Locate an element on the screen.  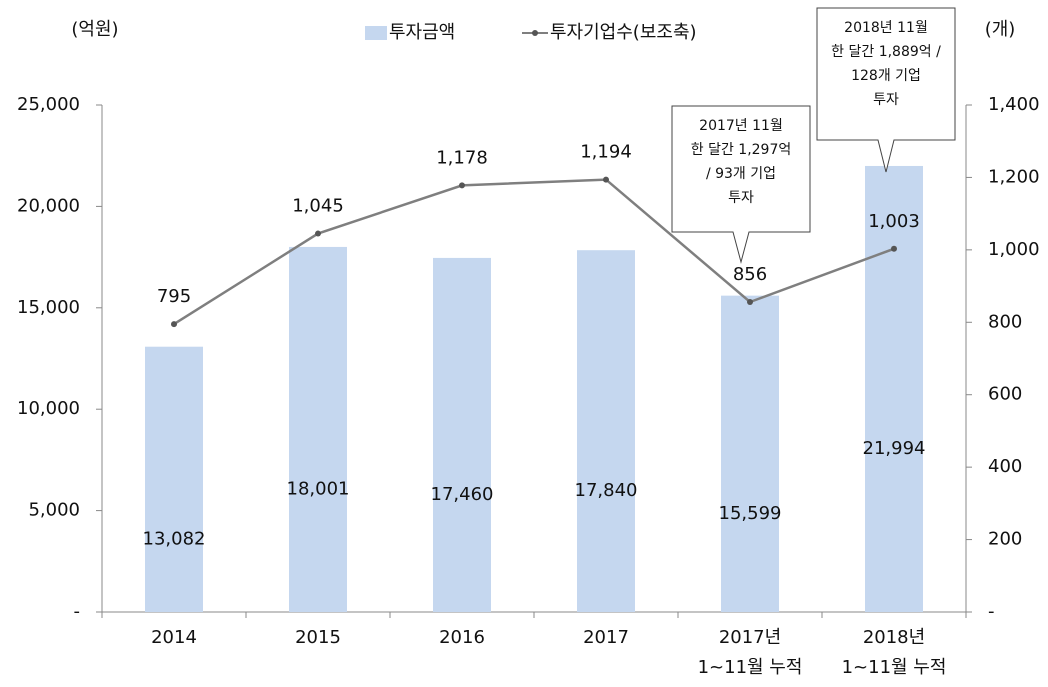
legend-marker is located at coordinates (535, 33).